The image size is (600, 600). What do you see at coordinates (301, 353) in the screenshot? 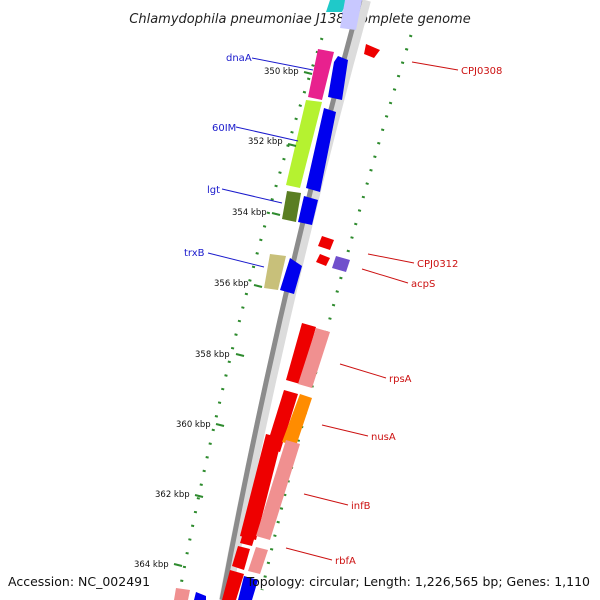
I see `gene-block-rpsA` at bounding box center [301, 353].